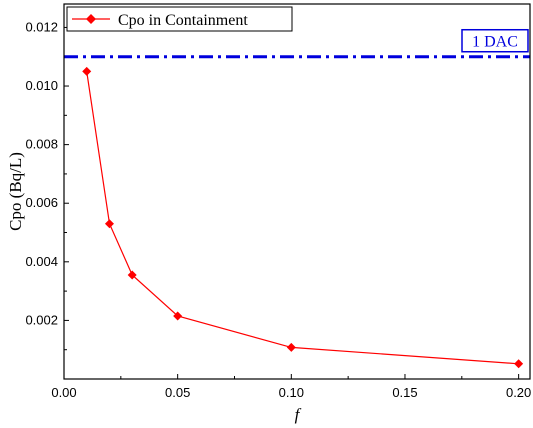 The width and height of the screenshot is (533, 428). What do you see at coordinates (91, 19) in the screenshot?
I see `legend-marker` at bounding box center [91, 19].